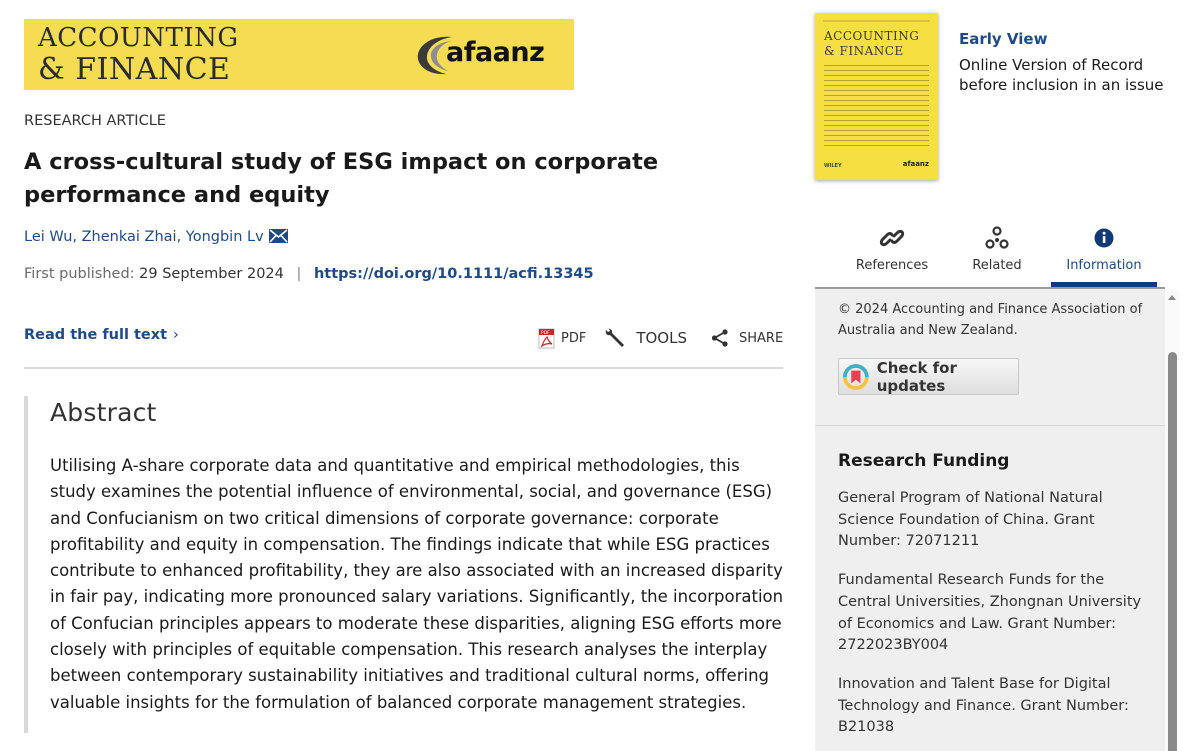 The height and width of the screenshot is (751, 1203). I want to click on afaanz-logo: afaanz, so click(487, 55).